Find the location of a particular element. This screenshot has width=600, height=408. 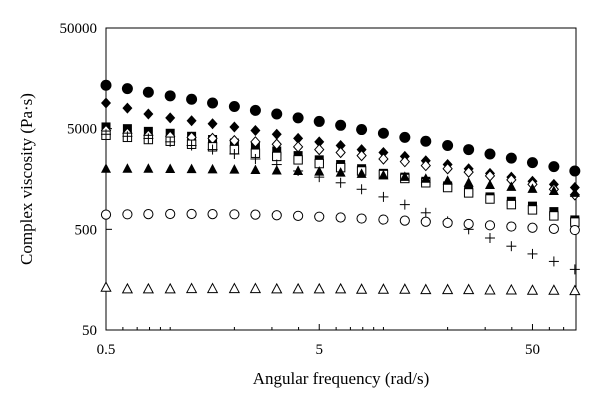

x-tick-label: 5 is located at coordinates (319, 350).